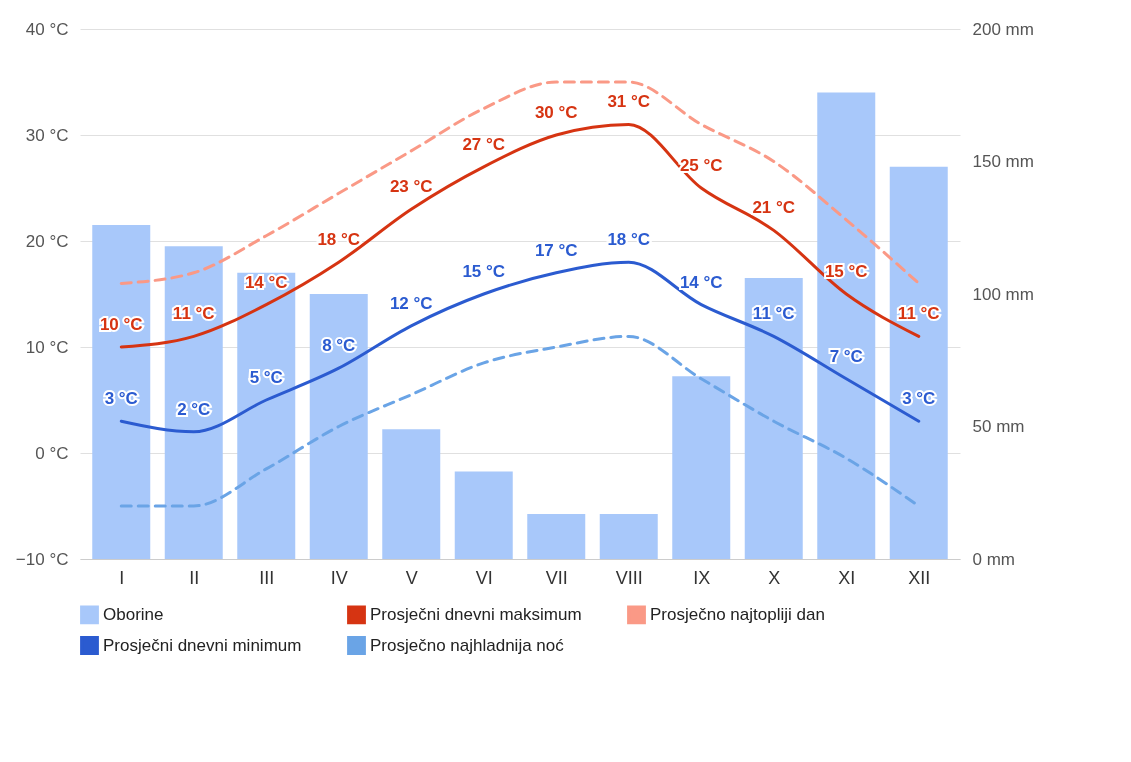  What do you see at coordinates (701, 165) in the screenshot?
I see `data-label: 25 °C` at bounding box center [701, 165].